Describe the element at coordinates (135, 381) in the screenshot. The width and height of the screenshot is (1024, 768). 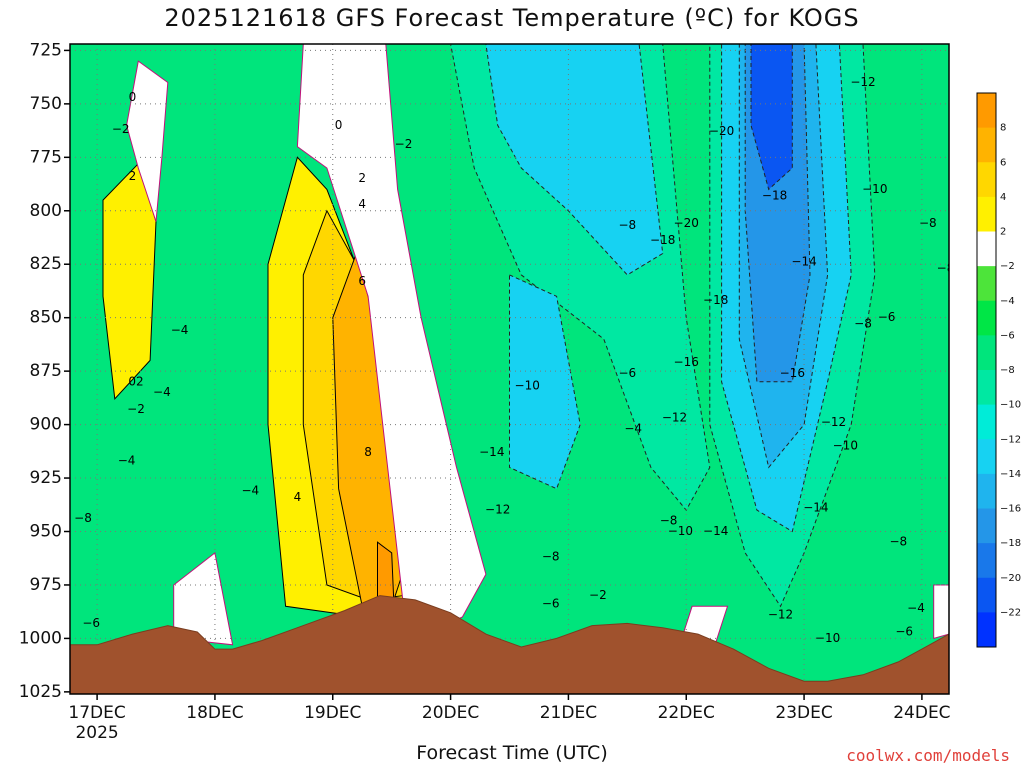
I see `contour-label: 02` at that location.